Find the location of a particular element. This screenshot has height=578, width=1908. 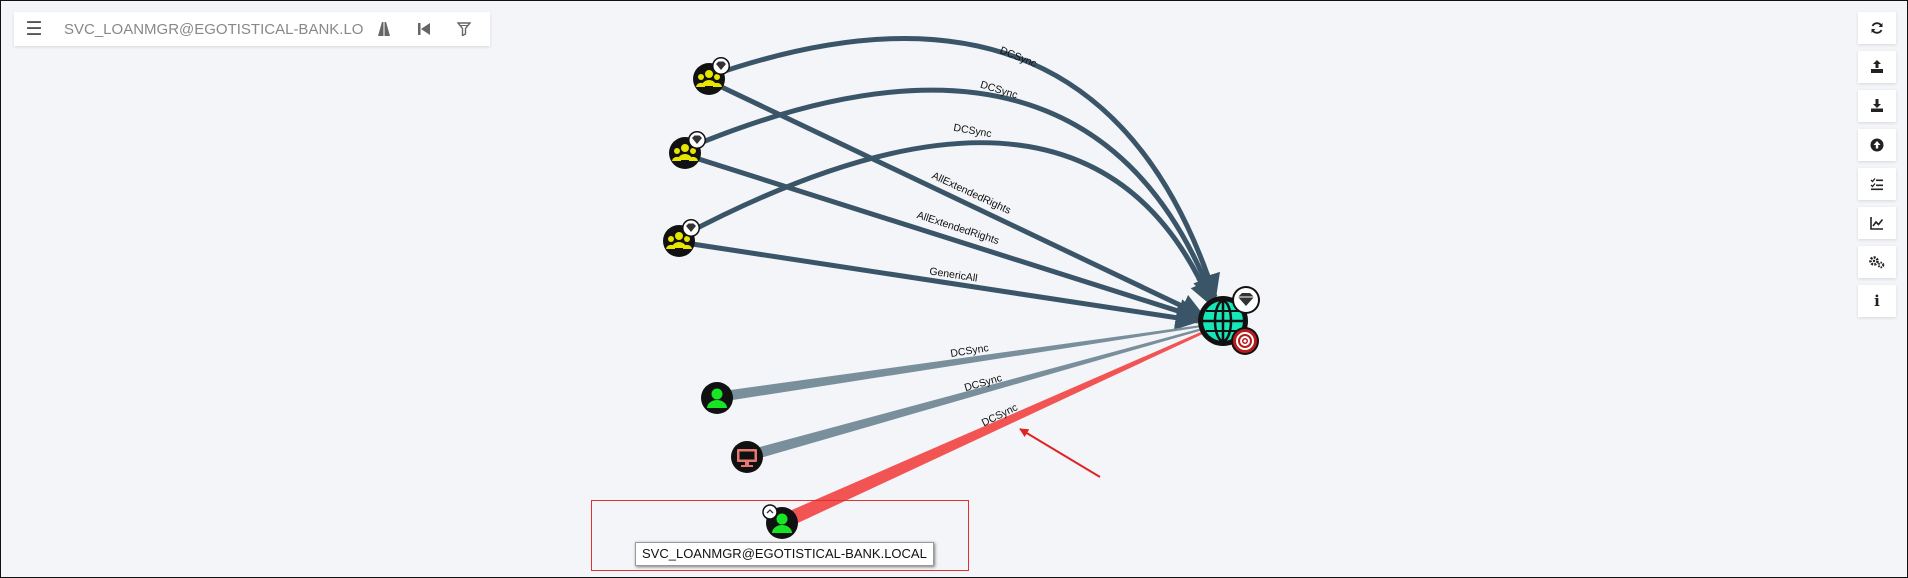

computer-icon is located at coordinates (747, 458).